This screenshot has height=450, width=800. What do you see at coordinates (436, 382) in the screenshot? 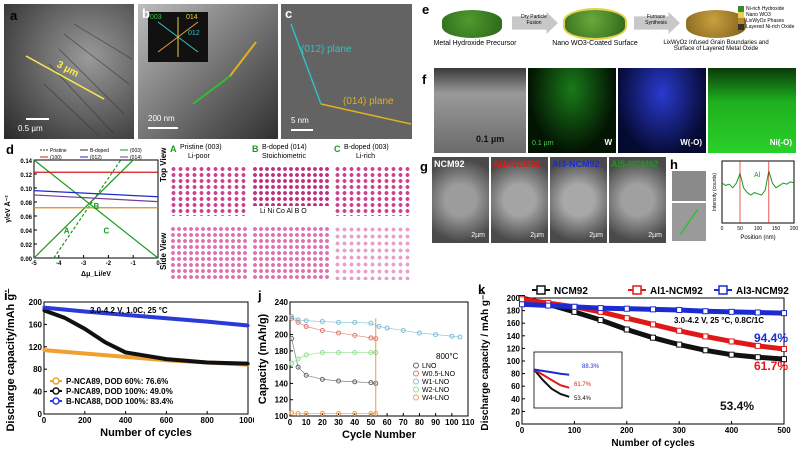
I see `legend-label: W1-LNO` at bounding box center [436, 382].